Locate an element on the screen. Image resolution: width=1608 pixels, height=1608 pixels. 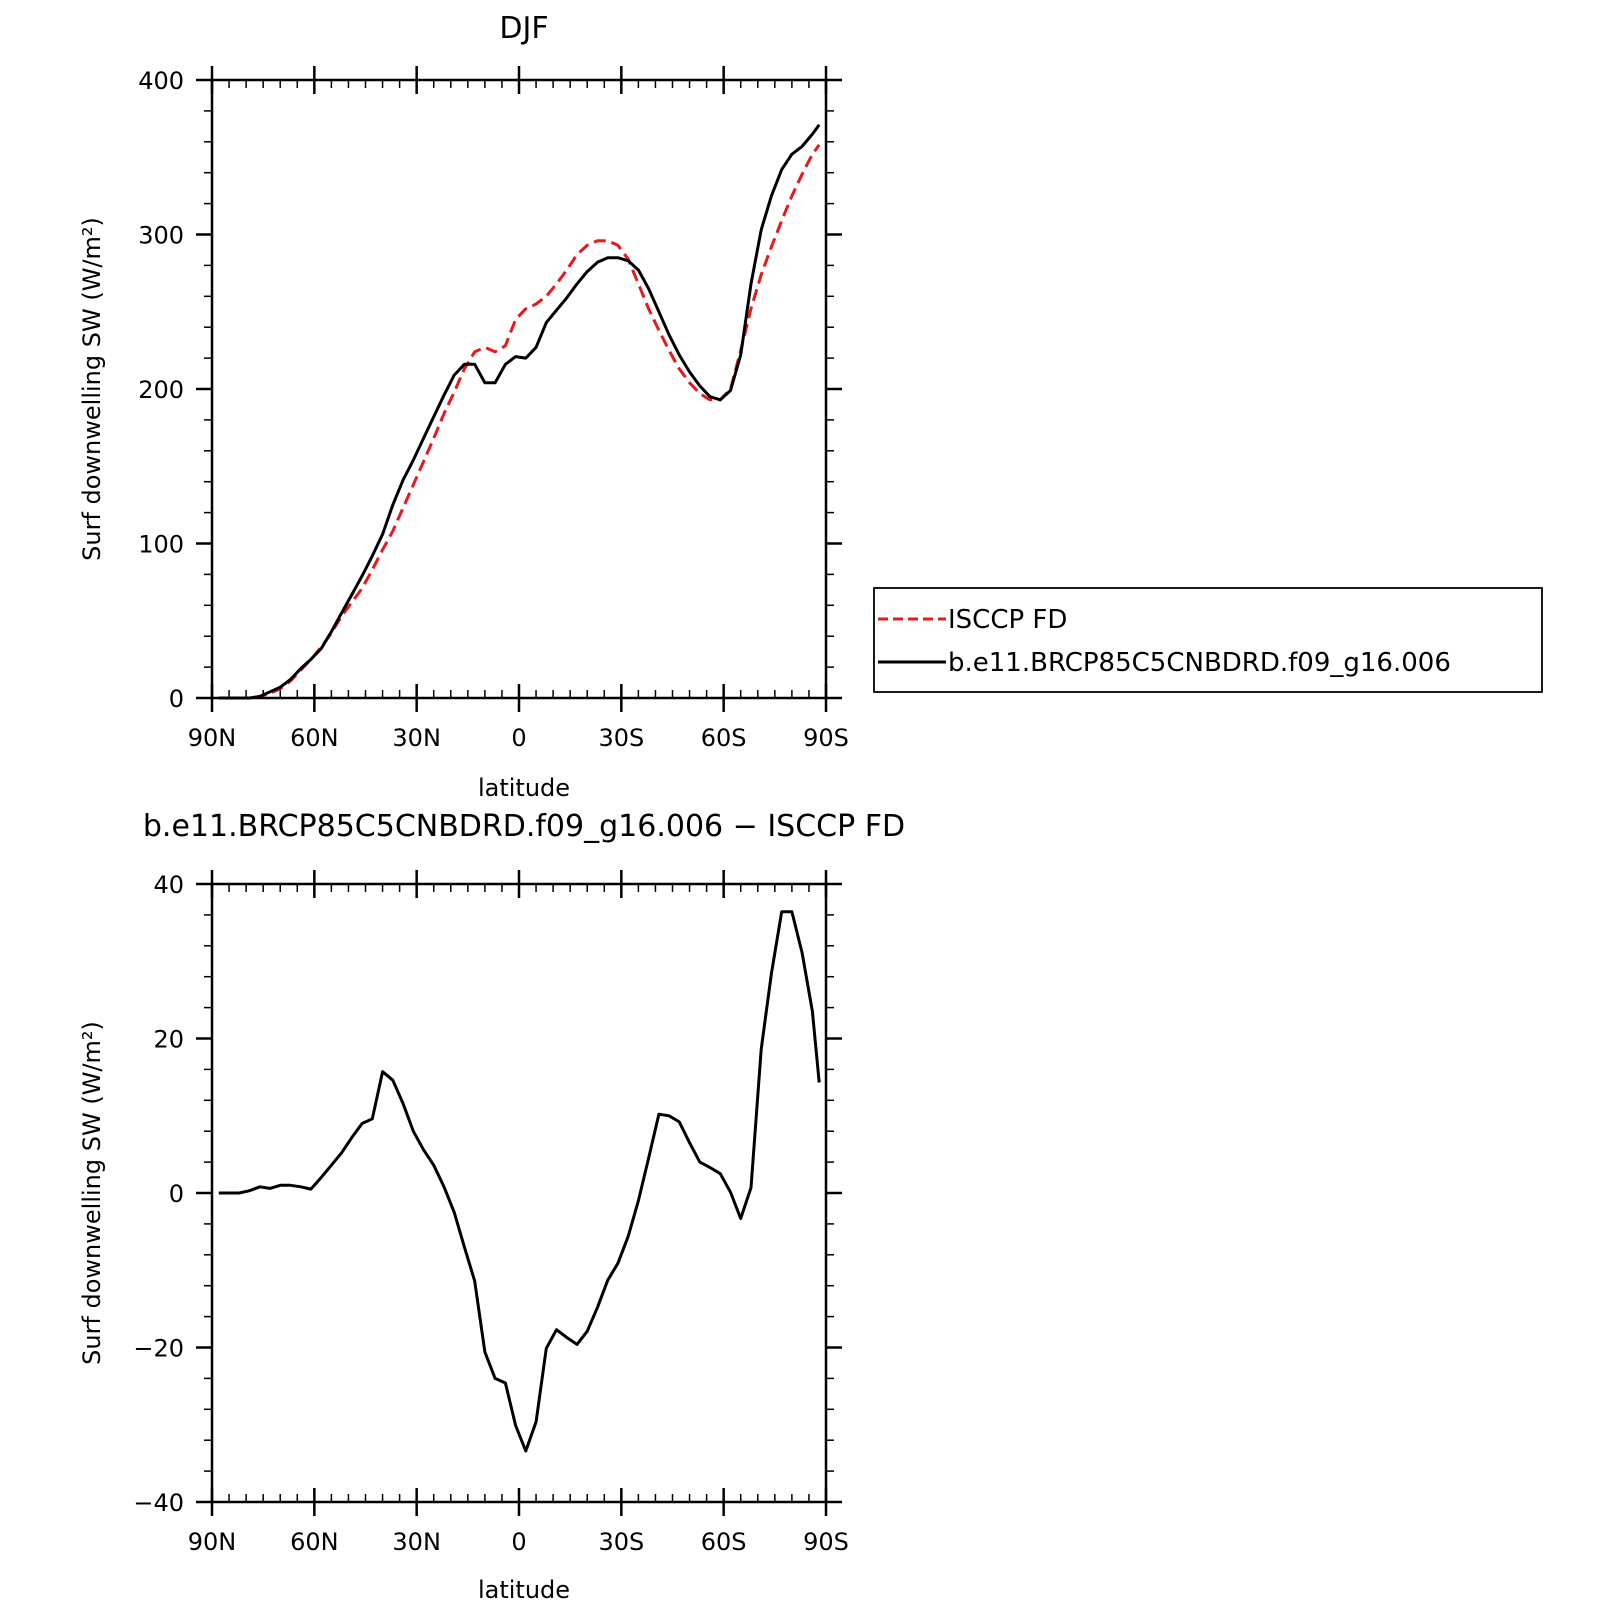
y-tick-label: 200 is located at coordinates (161, 390).